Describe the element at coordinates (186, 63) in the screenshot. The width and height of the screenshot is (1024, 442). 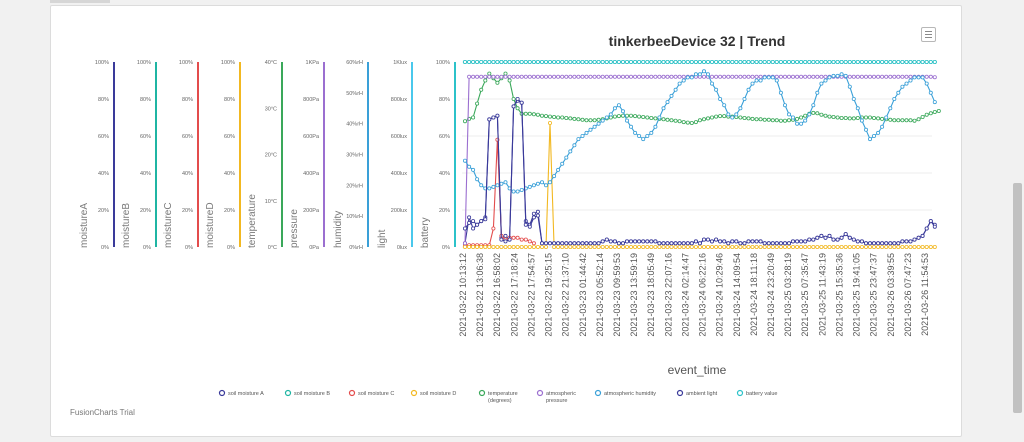
I see `axis-tick-label: 100%` at that location.